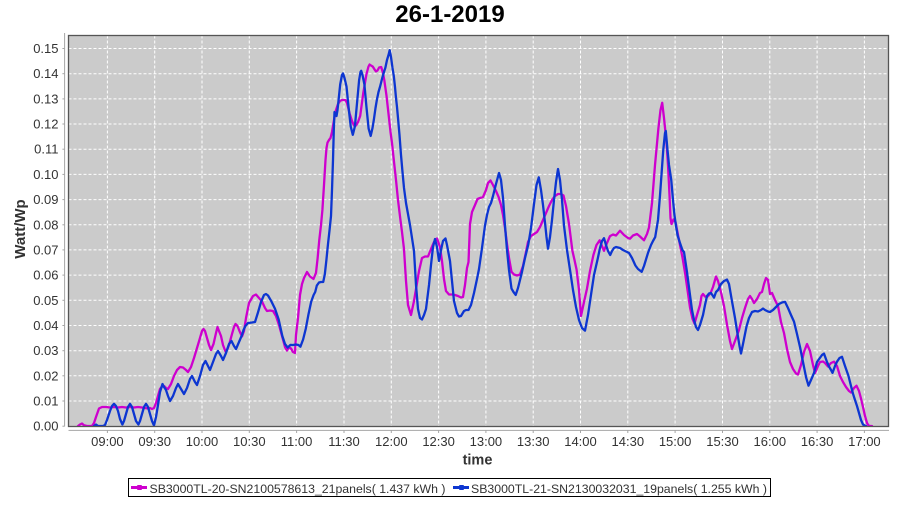 The image size is (900, 505). Describe the element at coordinates (202, 441) in the screenshot. I see `svg-text: 10:00` at that location.